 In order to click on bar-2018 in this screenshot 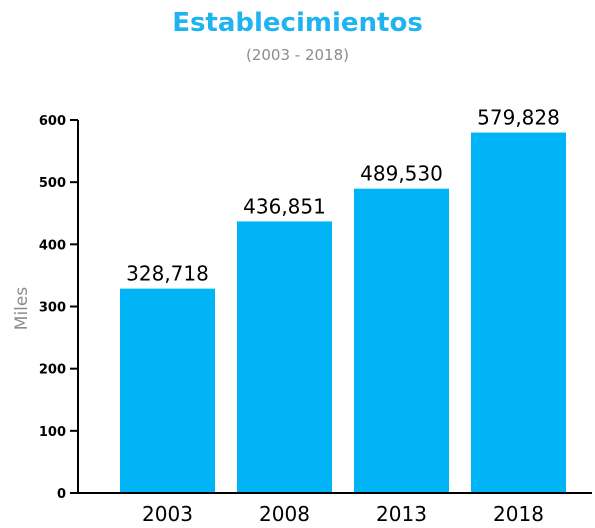, I will do `click(518, 312)`.